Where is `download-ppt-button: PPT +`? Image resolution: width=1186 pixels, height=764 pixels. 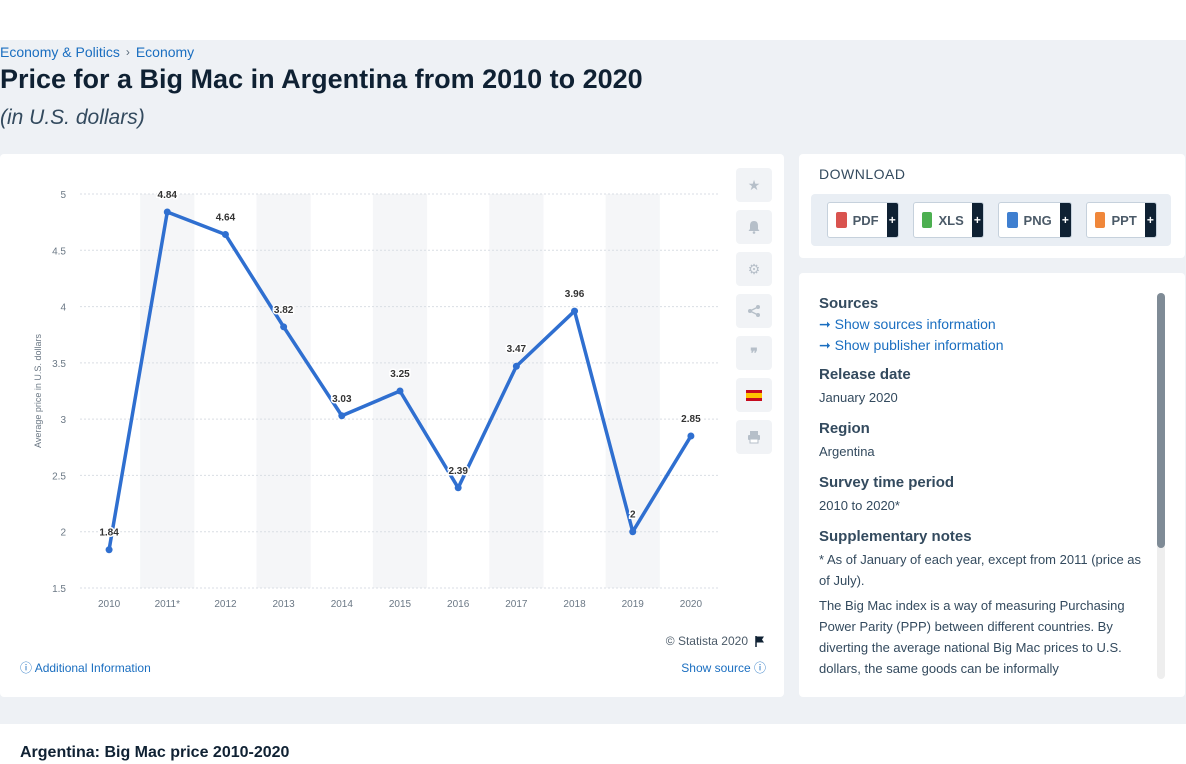 download-ppt-button: PPT + is located at coordinates (1121, 220).